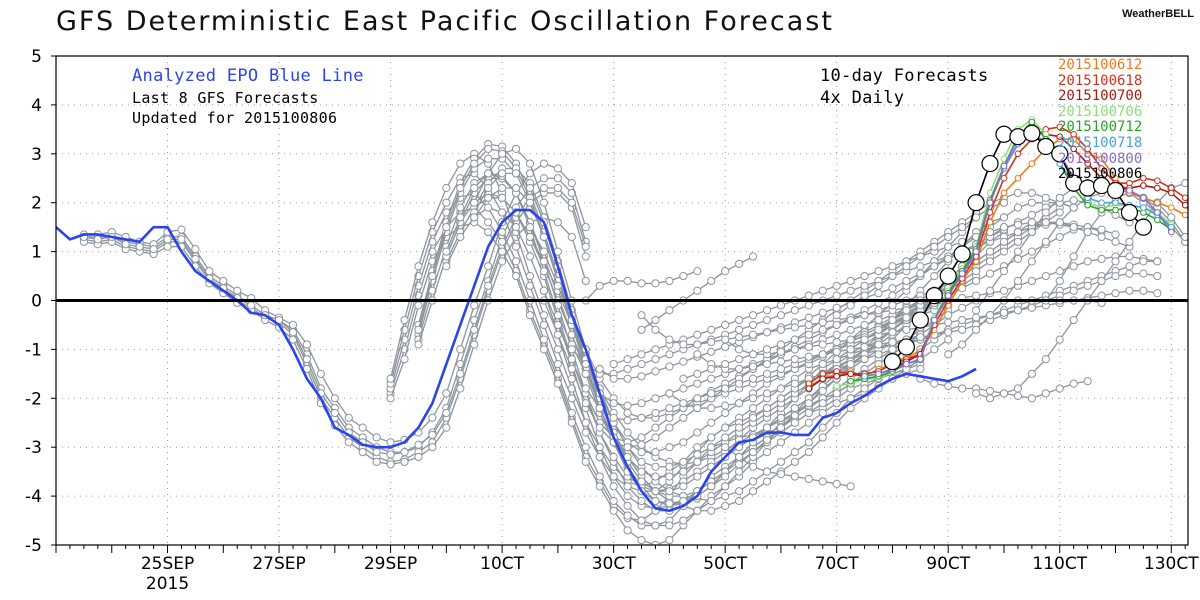 The height and width of the screenshot is (600, 1200). What do you see at coordinates (862, 98) in the screenshot?
I see `frequency-note: 4x Daily` at bounding box center [862, 98].